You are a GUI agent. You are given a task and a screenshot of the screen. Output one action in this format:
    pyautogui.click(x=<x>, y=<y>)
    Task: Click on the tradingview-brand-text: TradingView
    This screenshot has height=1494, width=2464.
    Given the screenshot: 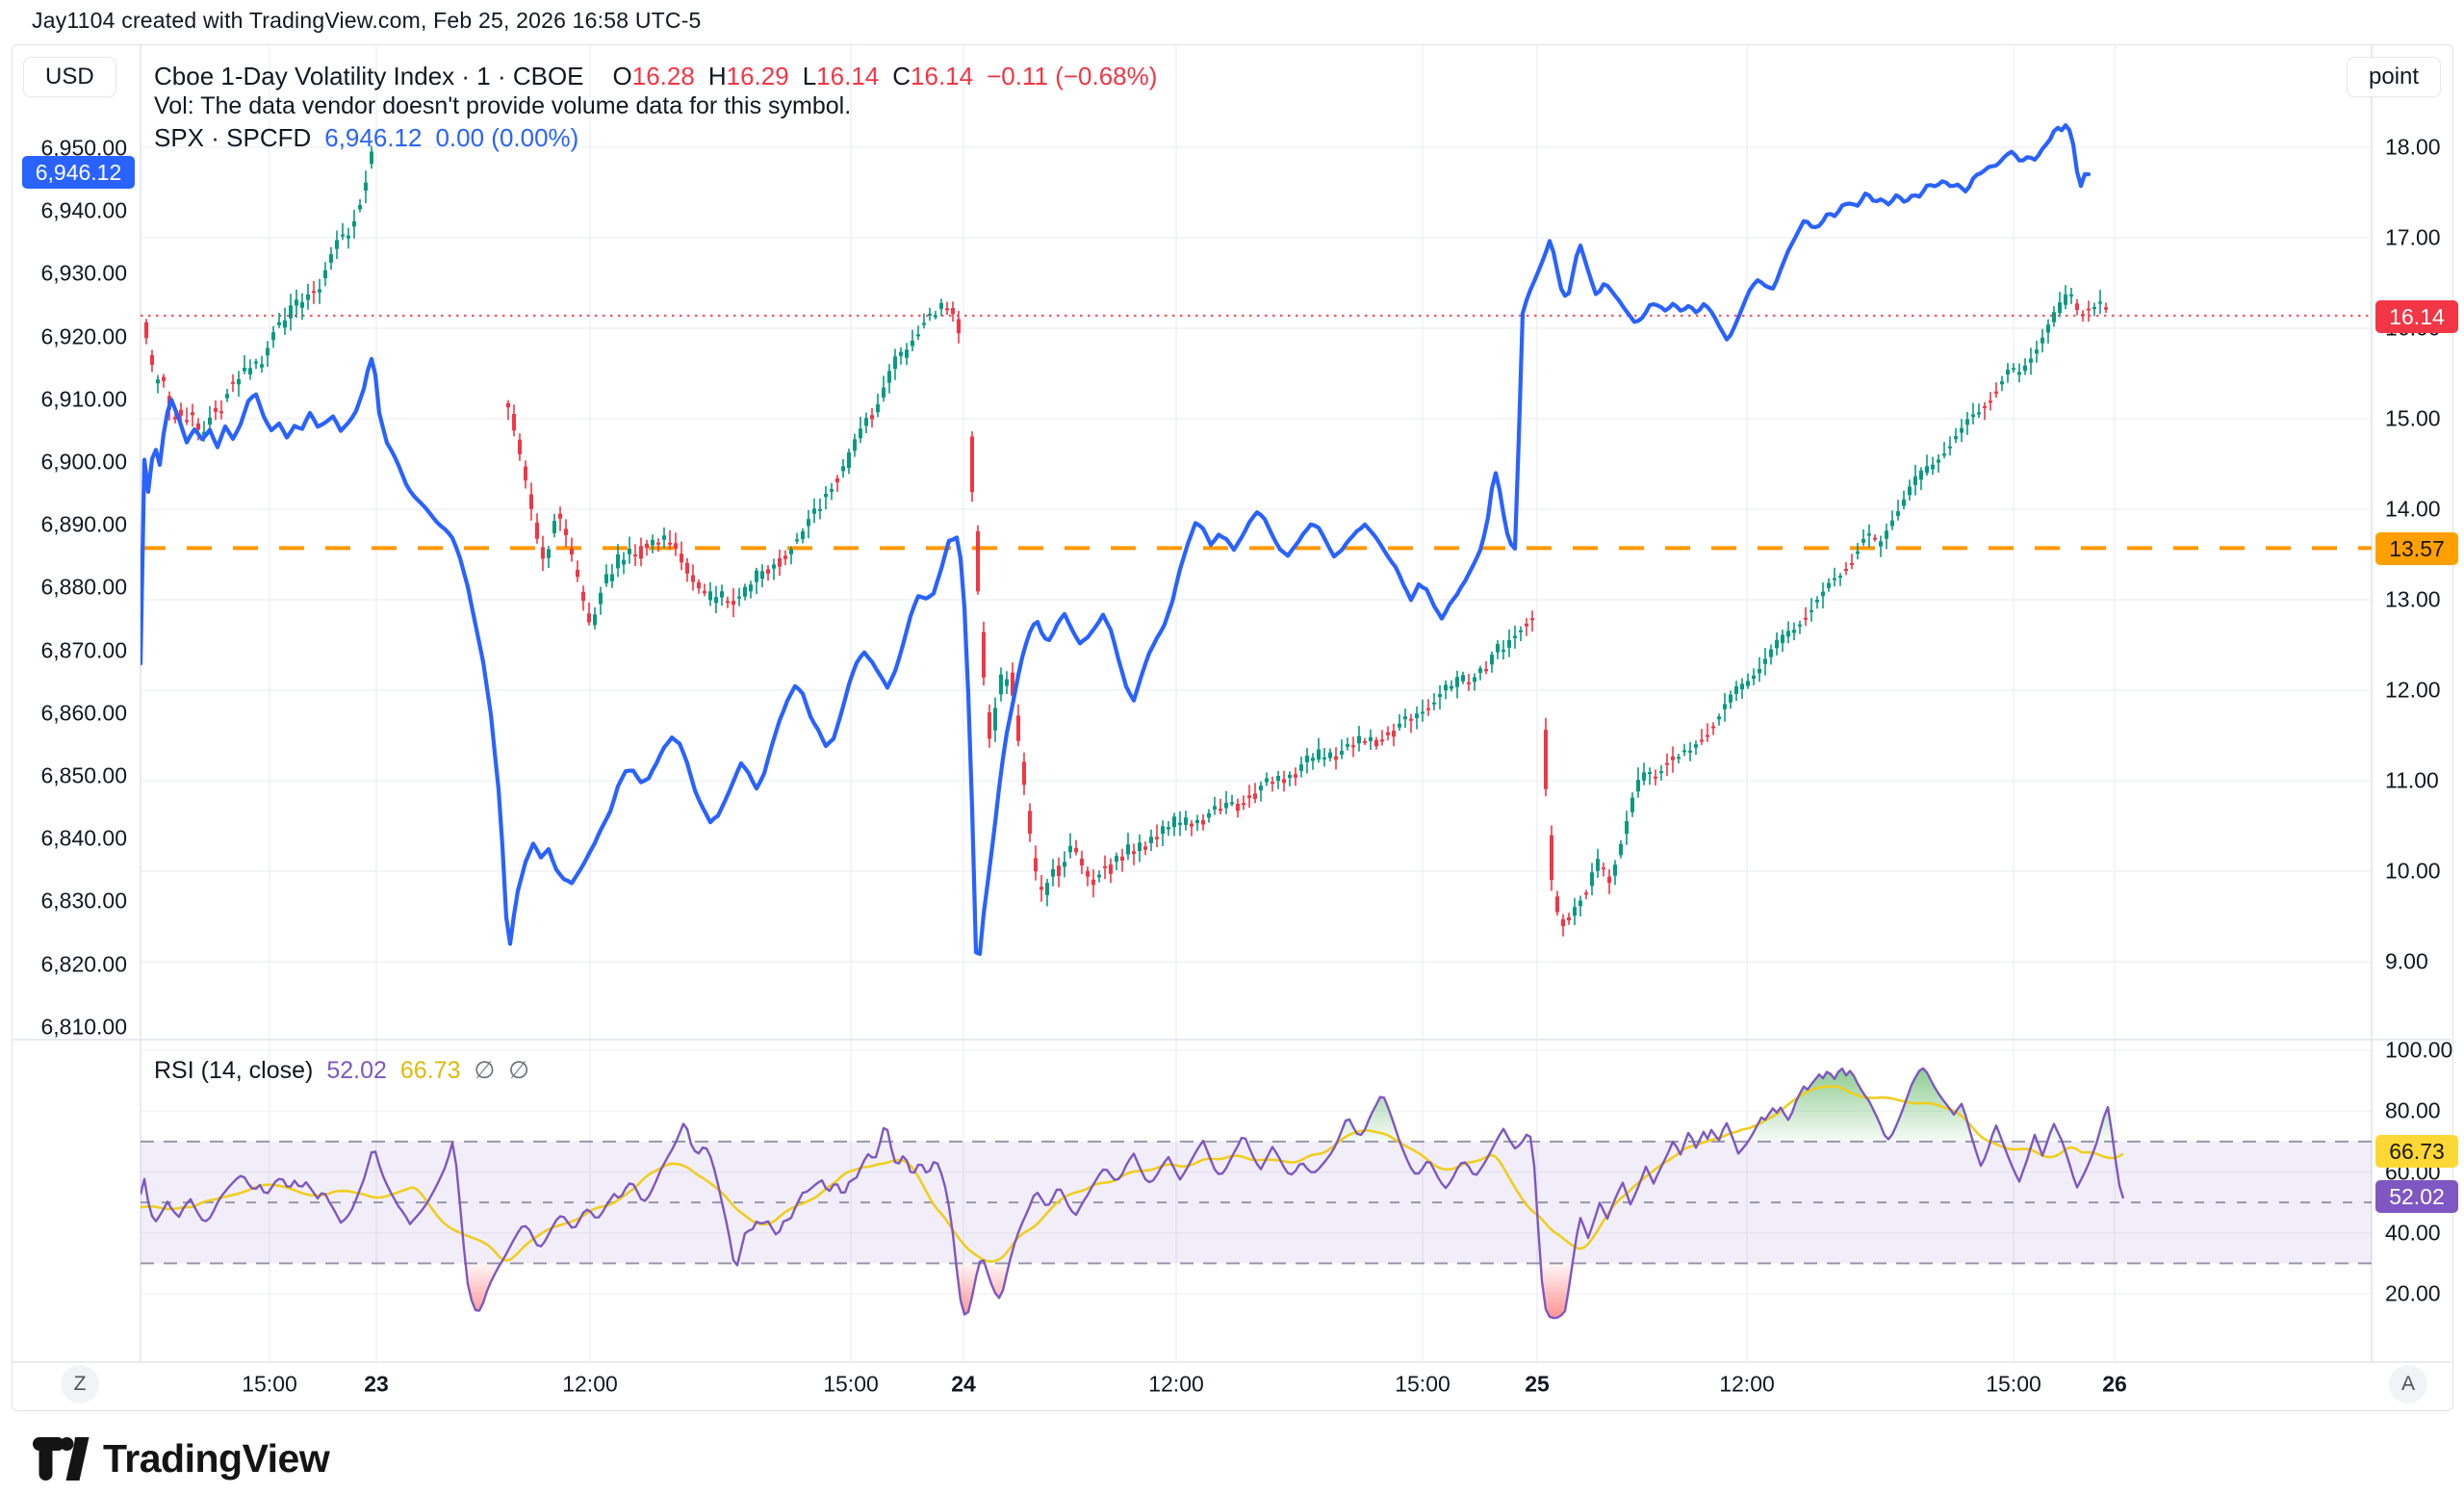 What is the action you would take?
    pyautogui.click(x=216, y=1459)
    